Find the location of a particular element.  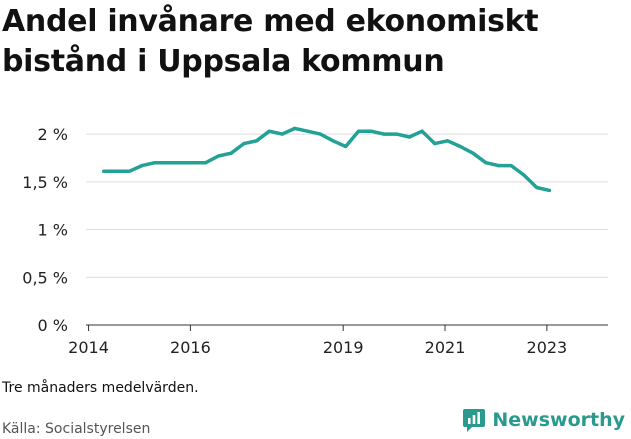

y-tick-label: 1 % is located at coordinates (53, 230).